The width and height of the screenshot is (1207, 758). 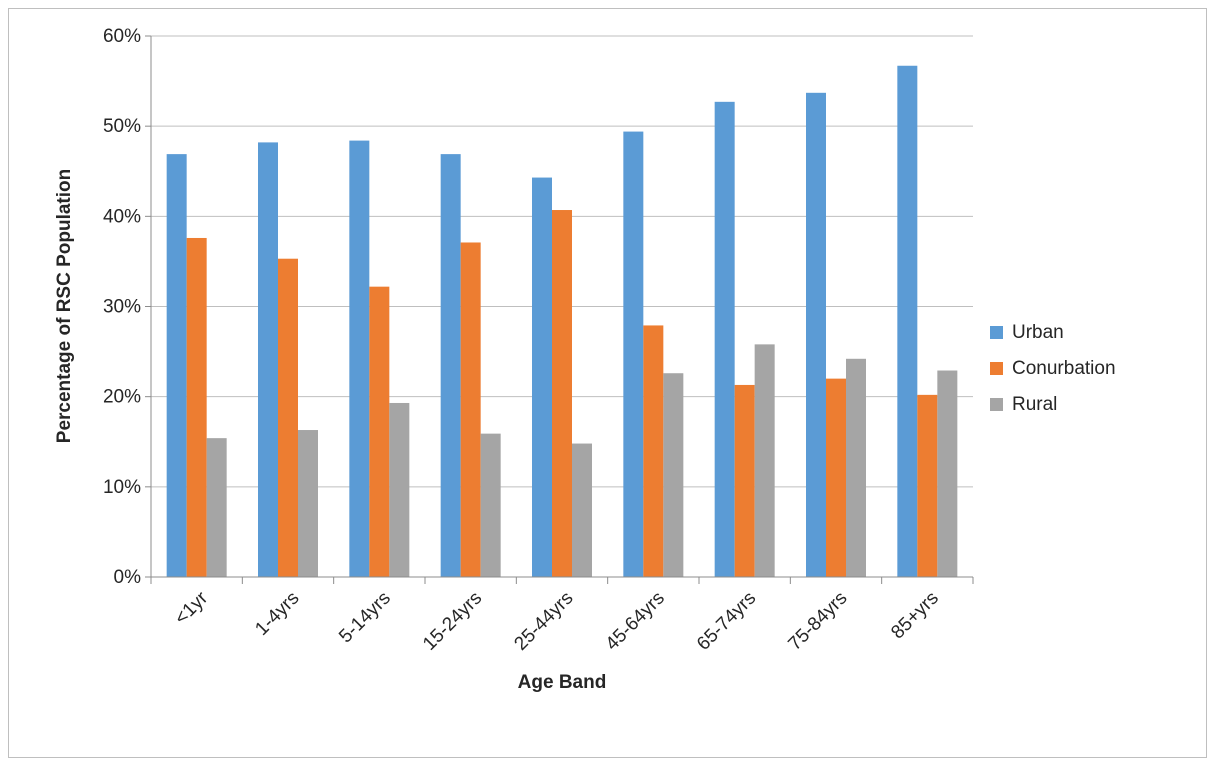 I want to click on y-tick-label: 10%, so click(x=122, y=487).